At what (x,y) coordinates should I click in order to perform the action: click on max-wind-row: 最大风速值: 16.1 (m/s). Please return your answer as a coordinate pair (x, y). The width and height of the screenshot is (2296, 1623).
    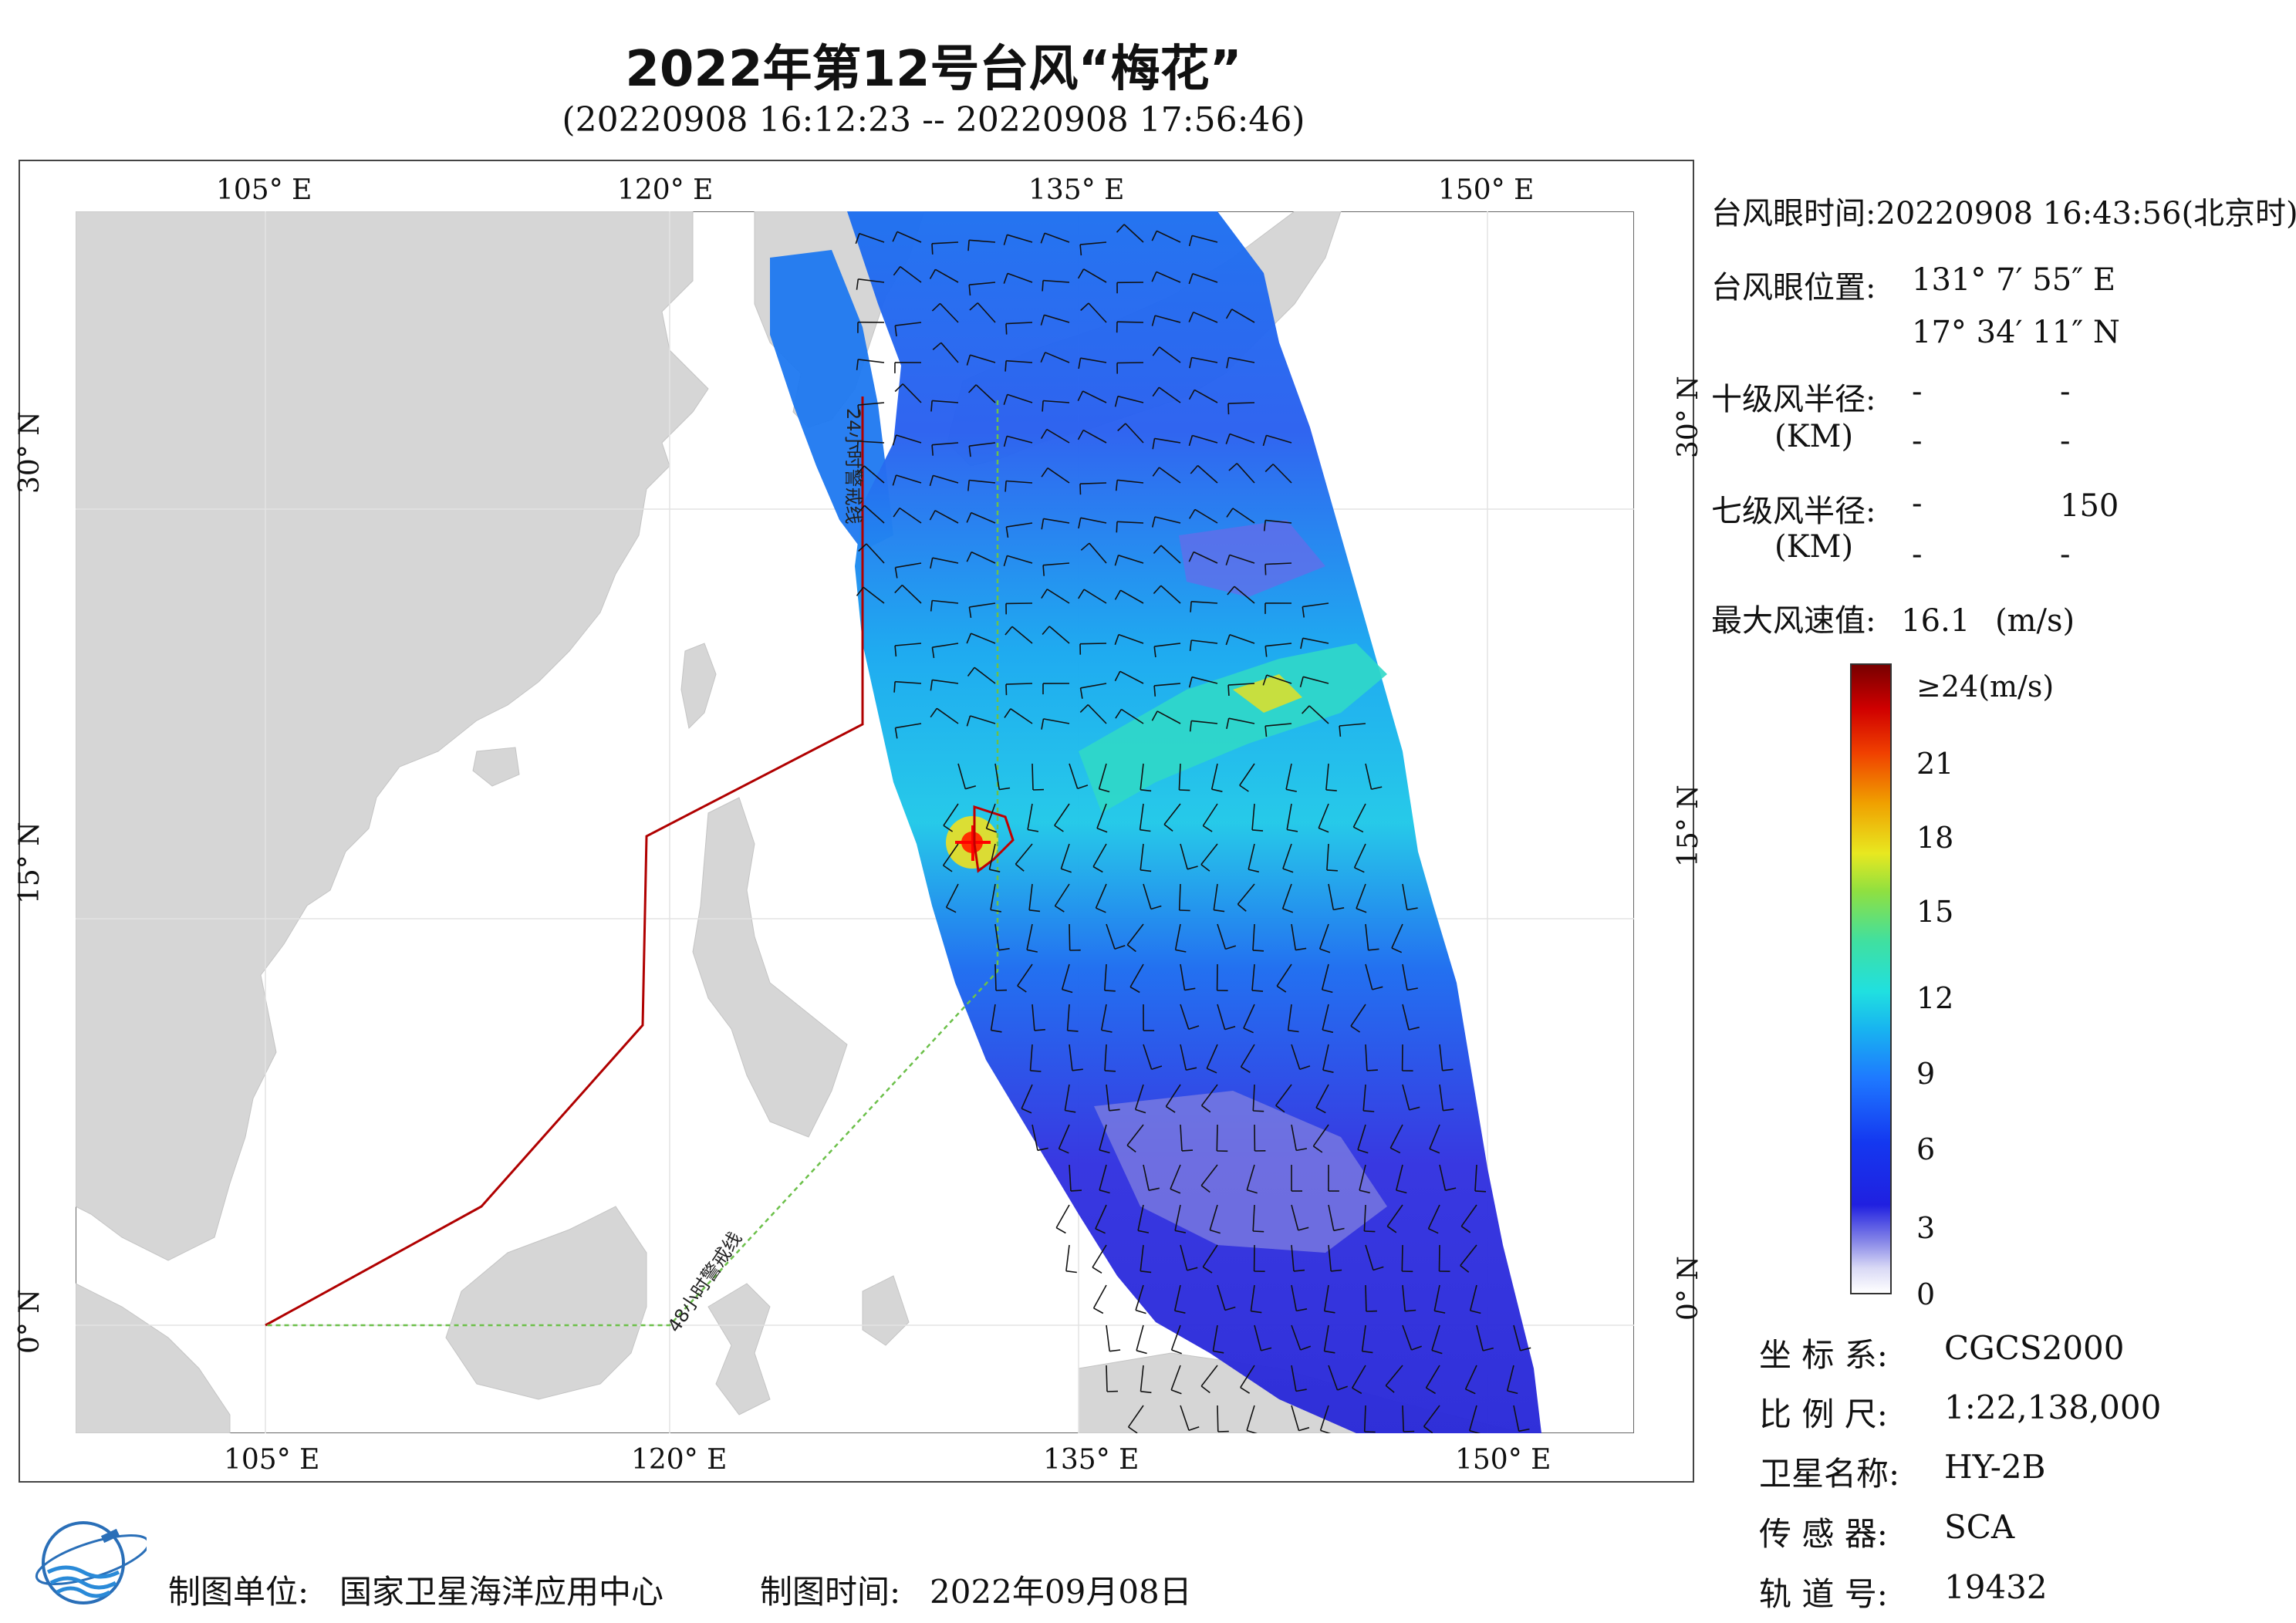
    Looking at the image, I should click on (1893, 618).